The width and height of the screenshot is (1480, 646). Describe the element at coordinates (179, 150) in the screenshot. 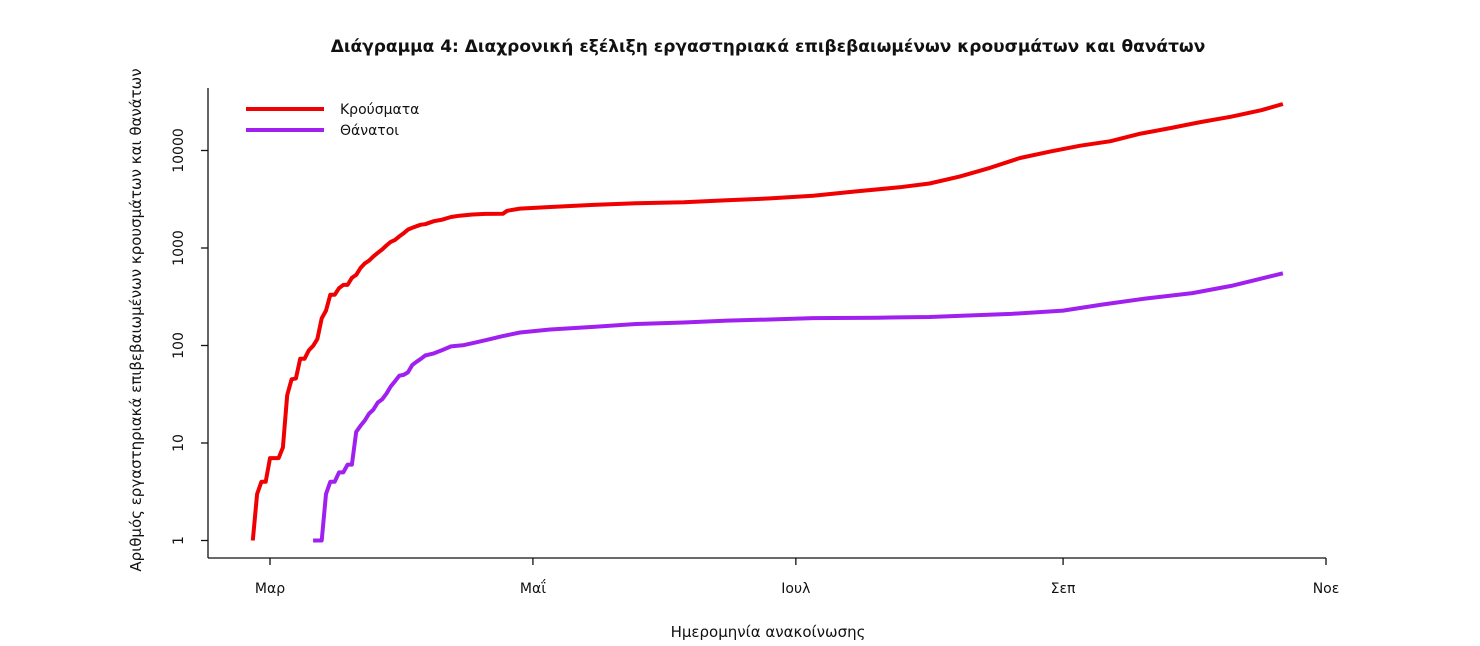

I see `y-tick-label: 10000` at that location.